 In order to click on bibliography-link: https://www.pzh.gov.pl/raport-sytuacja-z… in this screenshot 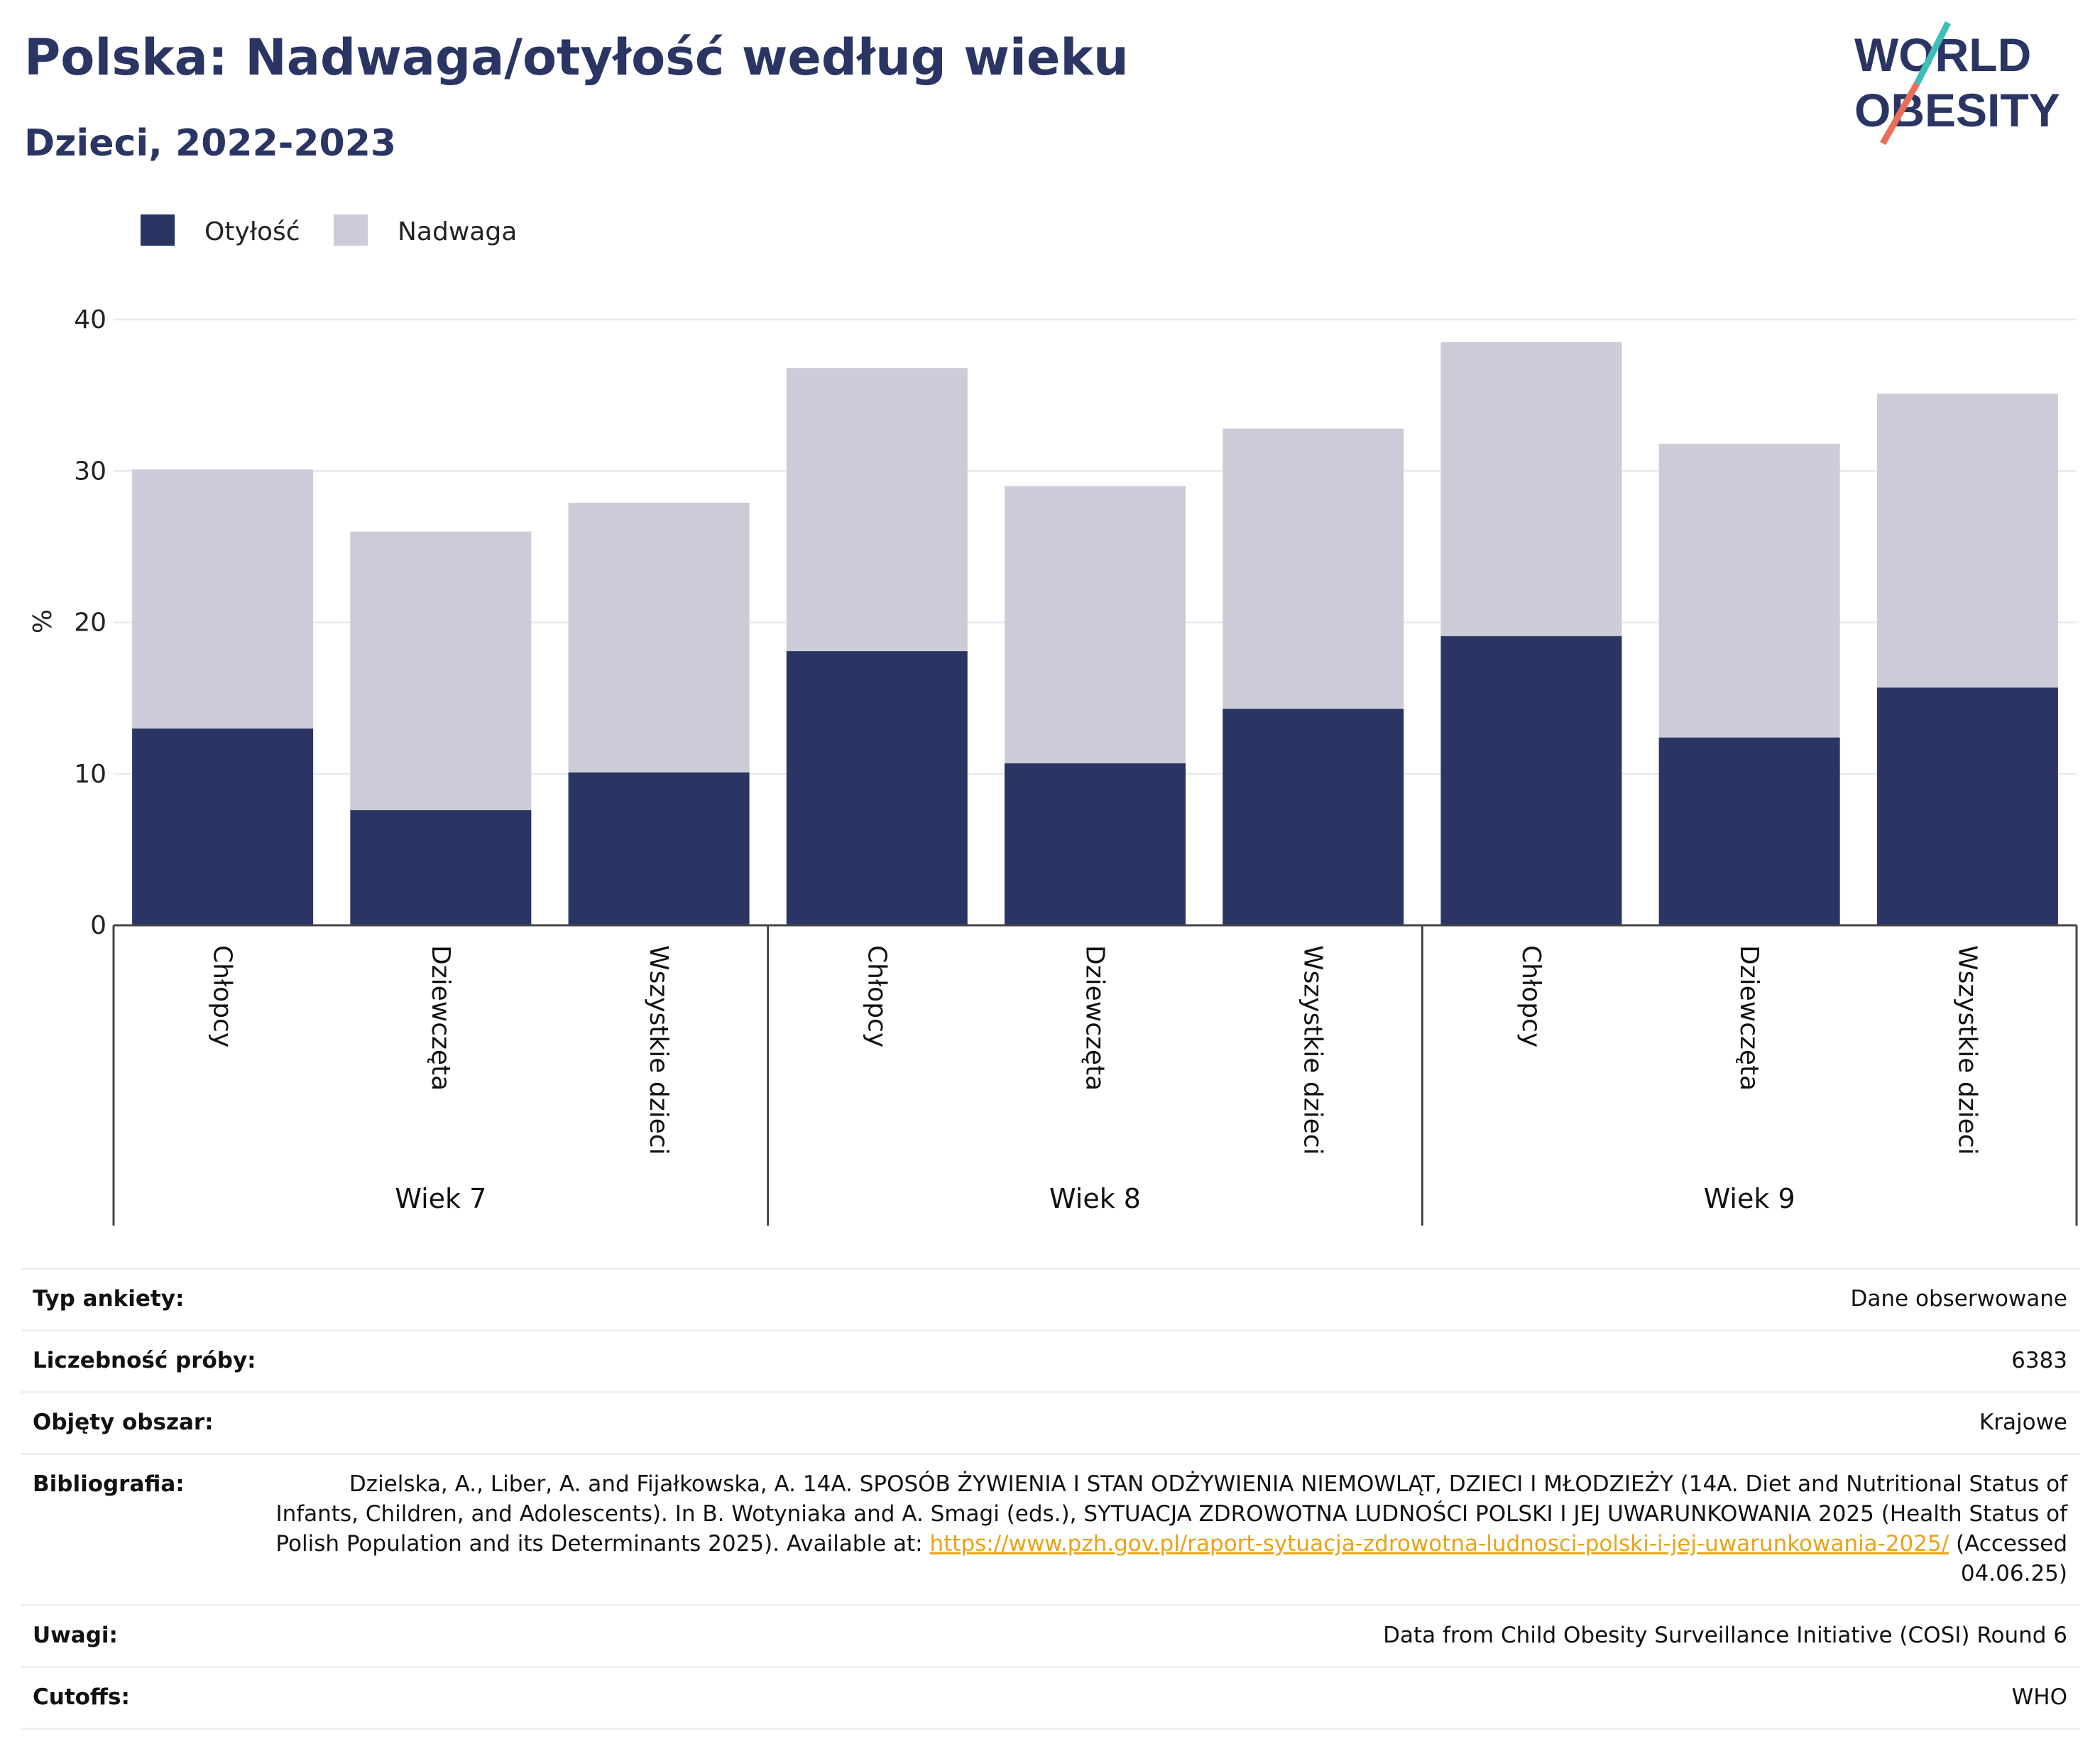, I will do `click(1439, 1544)`.